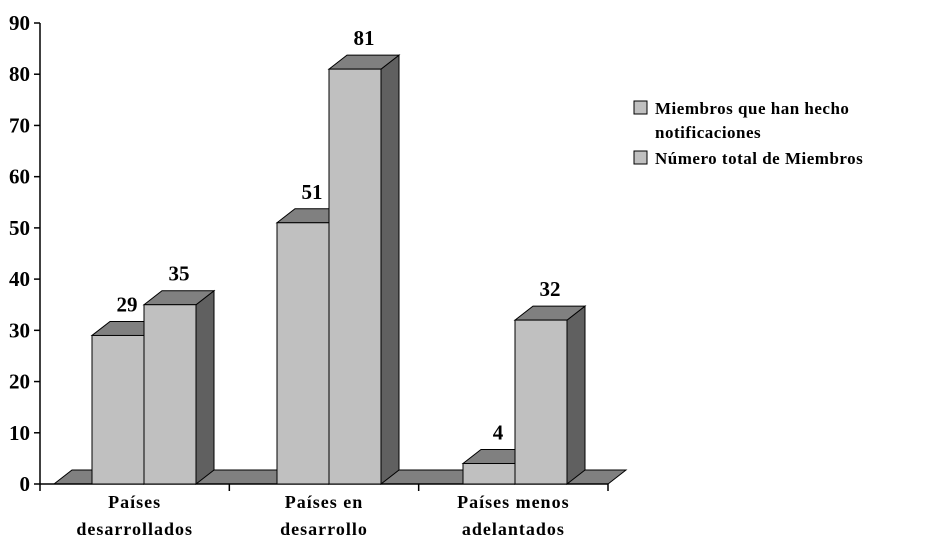 The image size is (940, 548). Describe the element at coordinates (134, 502) in the screenshot. I see `x-category-label: Países` at that location.